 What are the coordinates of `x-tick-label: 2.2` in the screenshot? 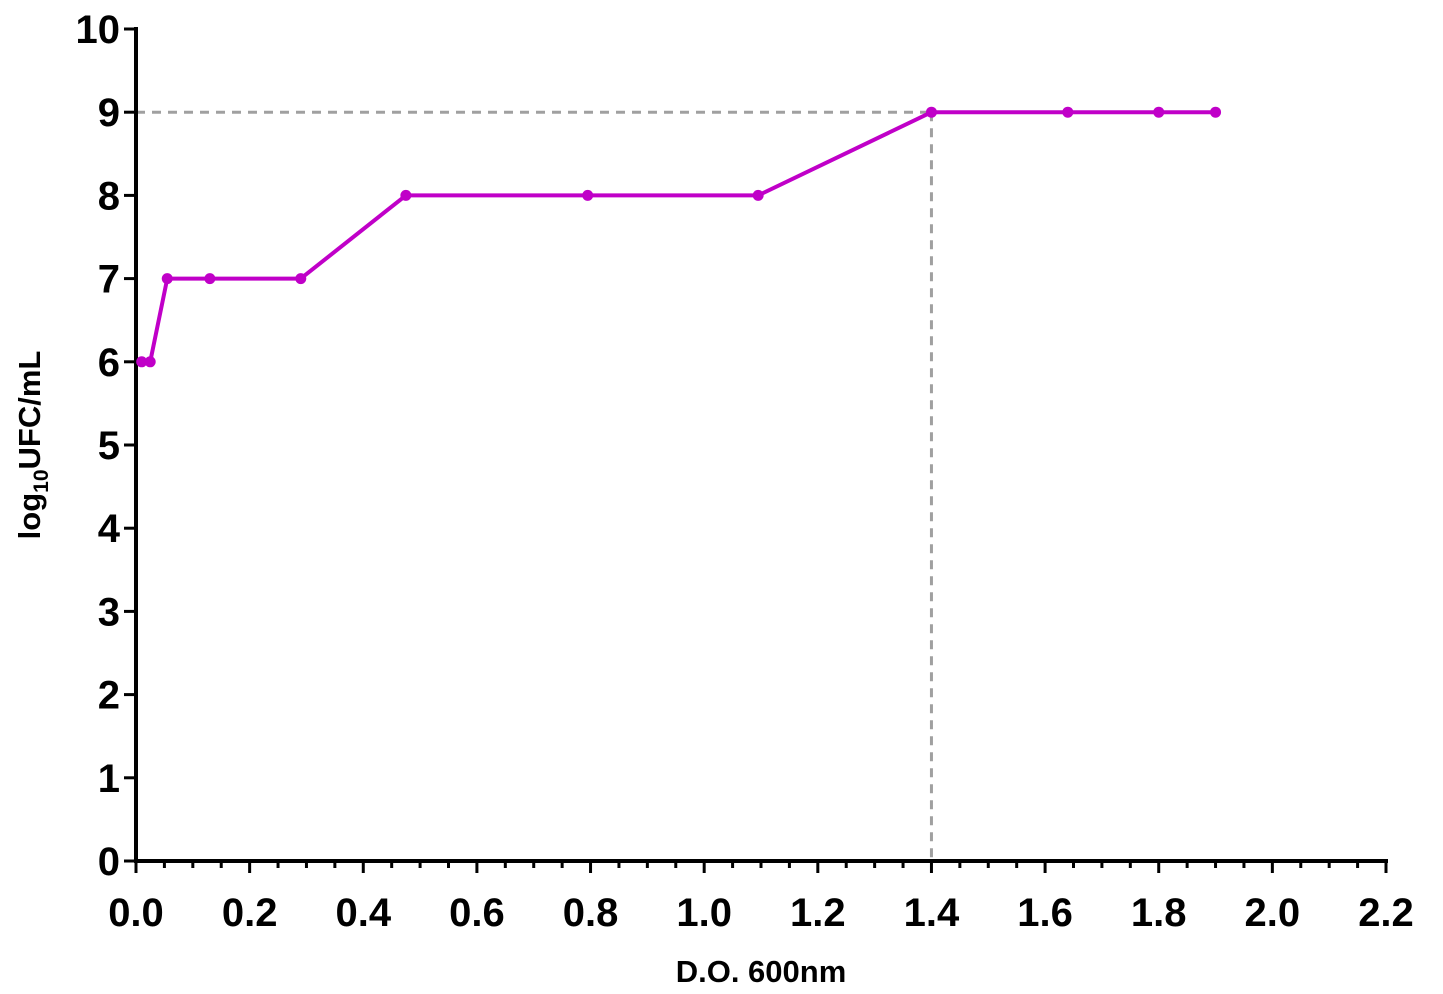 It's located at (1386, 913).